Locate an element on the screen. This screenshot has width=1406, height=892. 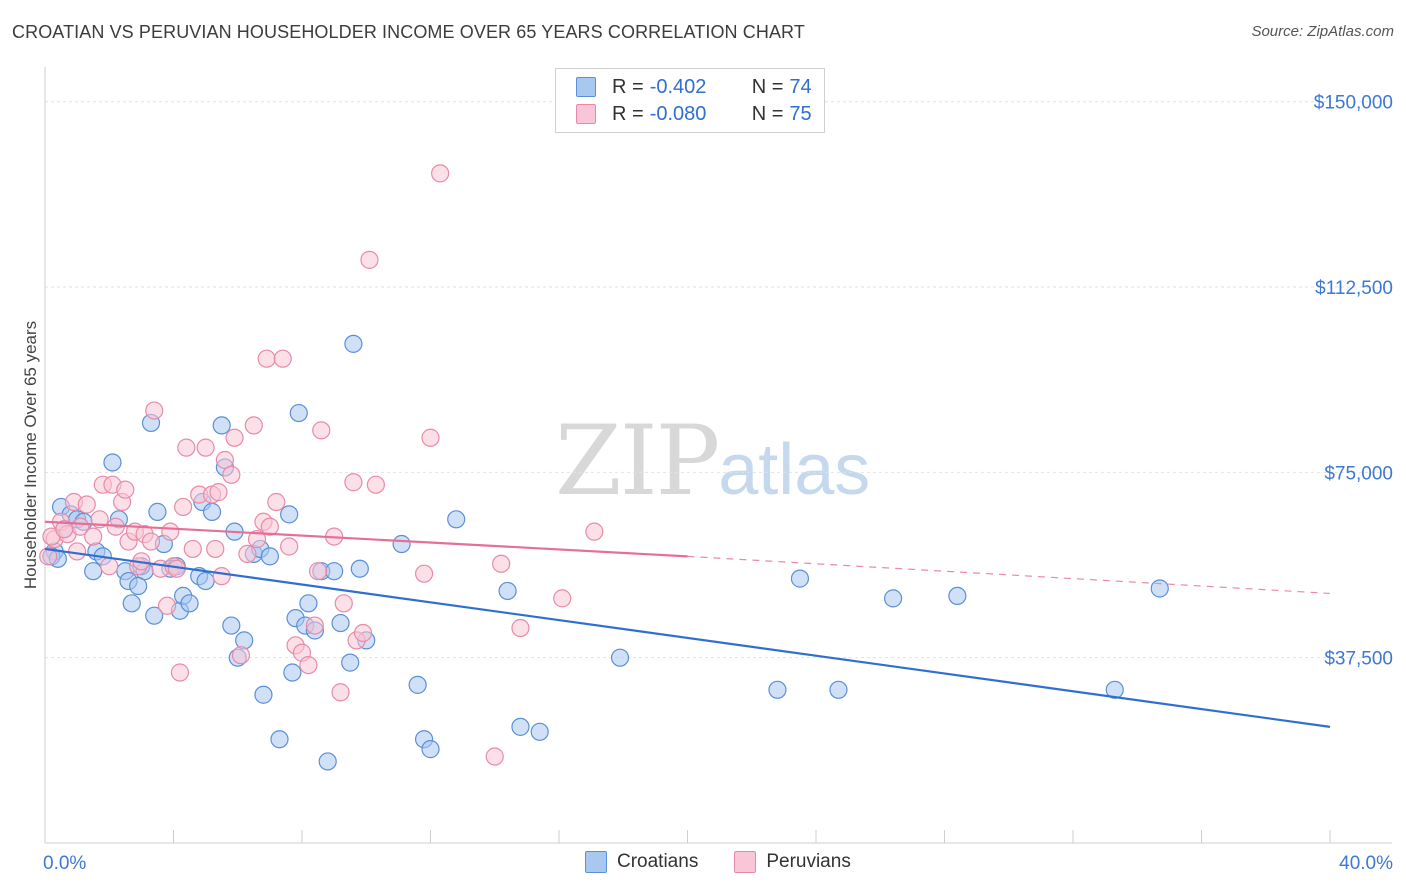
y-tick-label: $150,000 is located at coordinates (1353, 103).